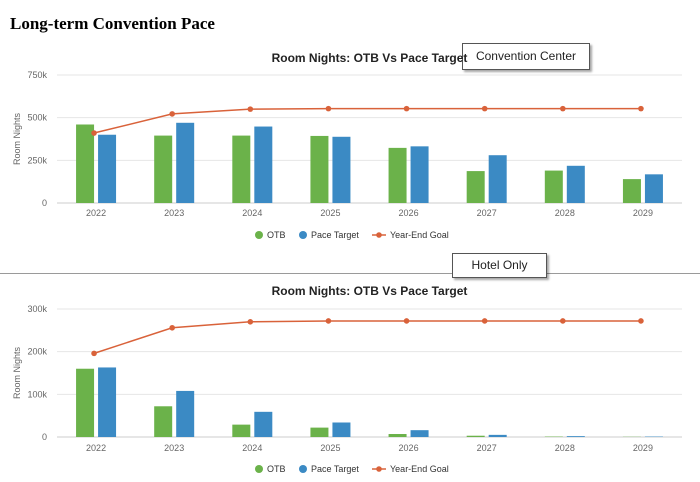 The width and height of the screenshot is (700, 482). What do you see at coordinates (37, 75) in the screenshot?
I see `y-tick-label: 750k` at bounding box center [37, 75].